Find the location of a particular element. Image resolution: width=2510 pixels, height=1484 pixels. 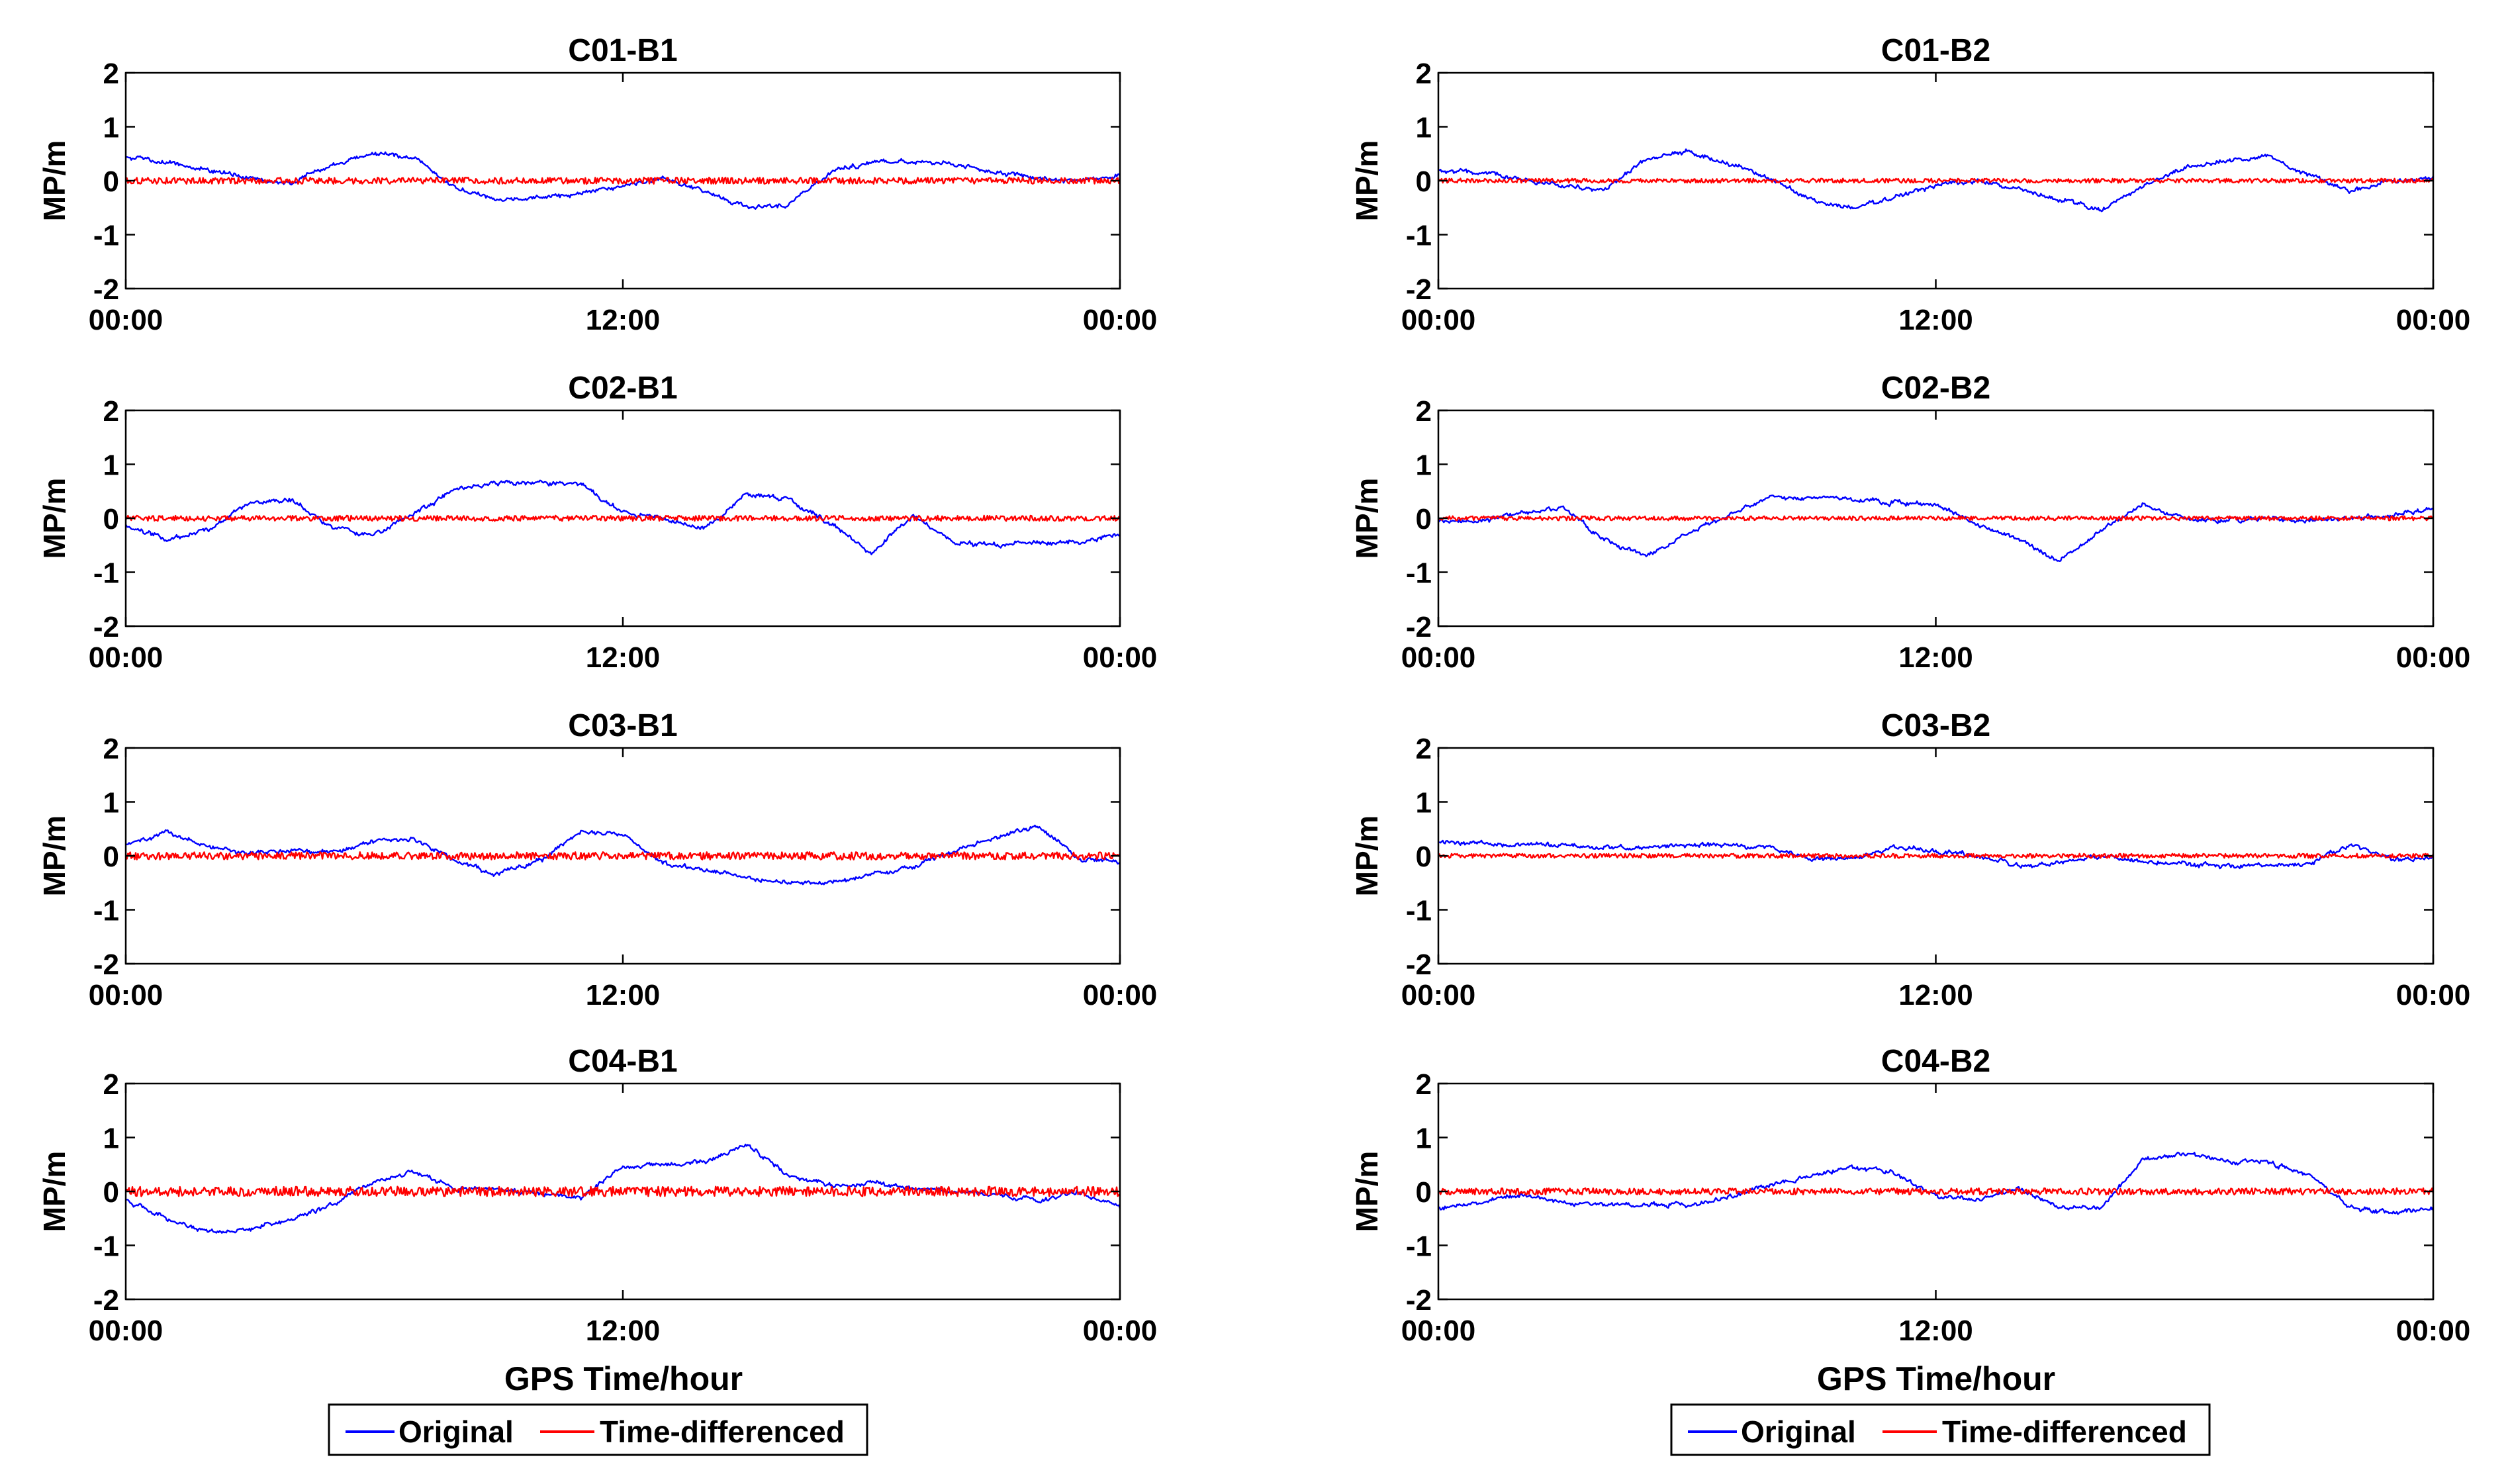

subplot-title: C03-B2 is located at coordinates (1935, 725).